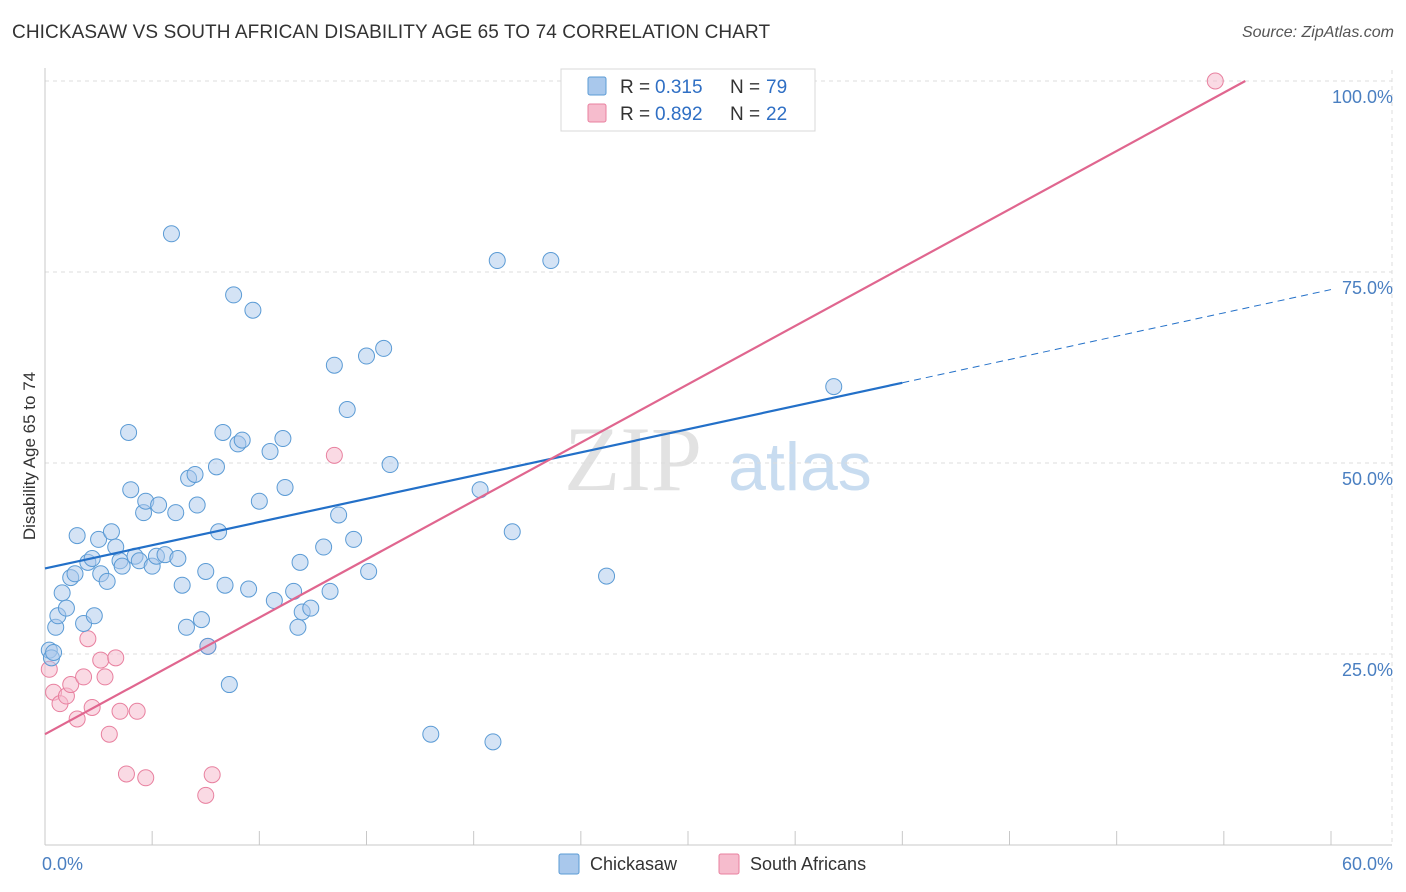 The image size is (1406, 892). What do you see at coordinates (800, 467) in the screenshot?
I see `watermark-atlas: atlas` at bounding box center [800, 467].